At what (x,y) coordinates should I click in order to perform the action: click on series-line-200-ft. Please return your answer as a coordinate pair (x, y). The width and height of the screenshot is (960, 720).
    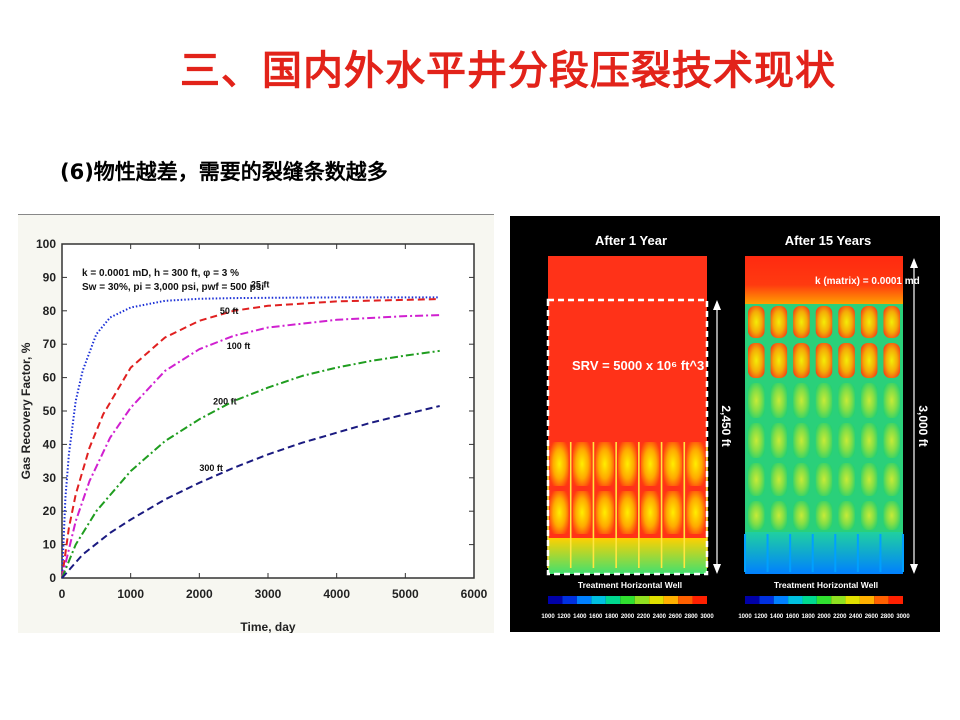
    Looking at the image, I should click on (250, 464).